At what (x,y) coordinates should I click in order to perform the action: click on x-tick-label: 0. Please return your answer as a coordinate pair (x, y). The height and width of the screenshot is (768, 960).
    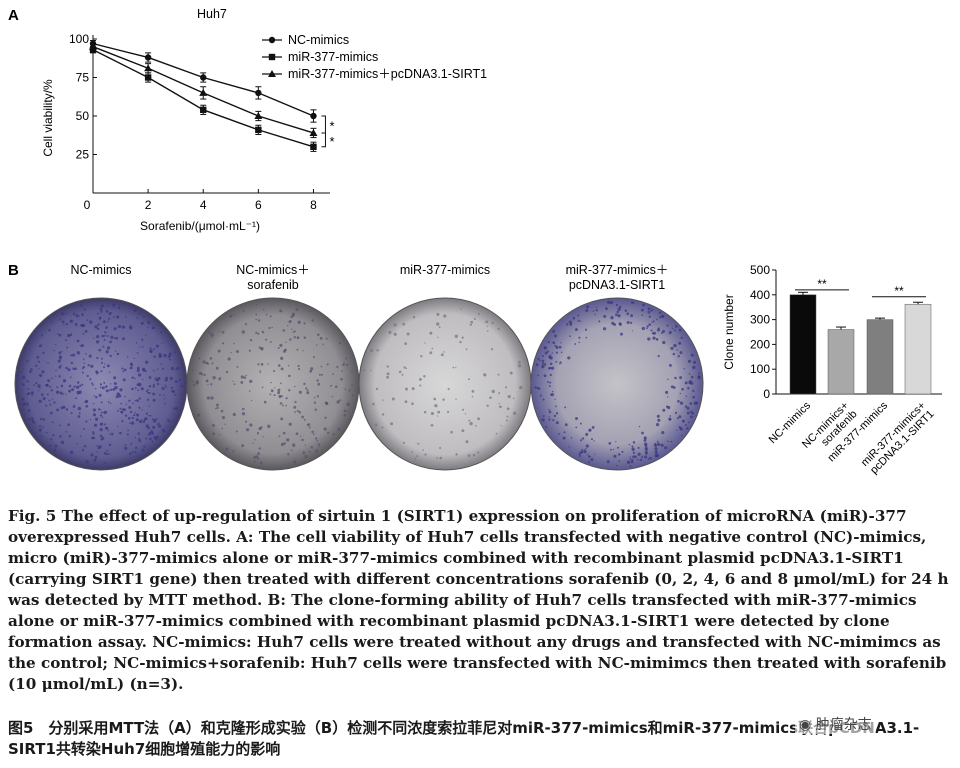
    Looking at the image, I should click on (87, 205).